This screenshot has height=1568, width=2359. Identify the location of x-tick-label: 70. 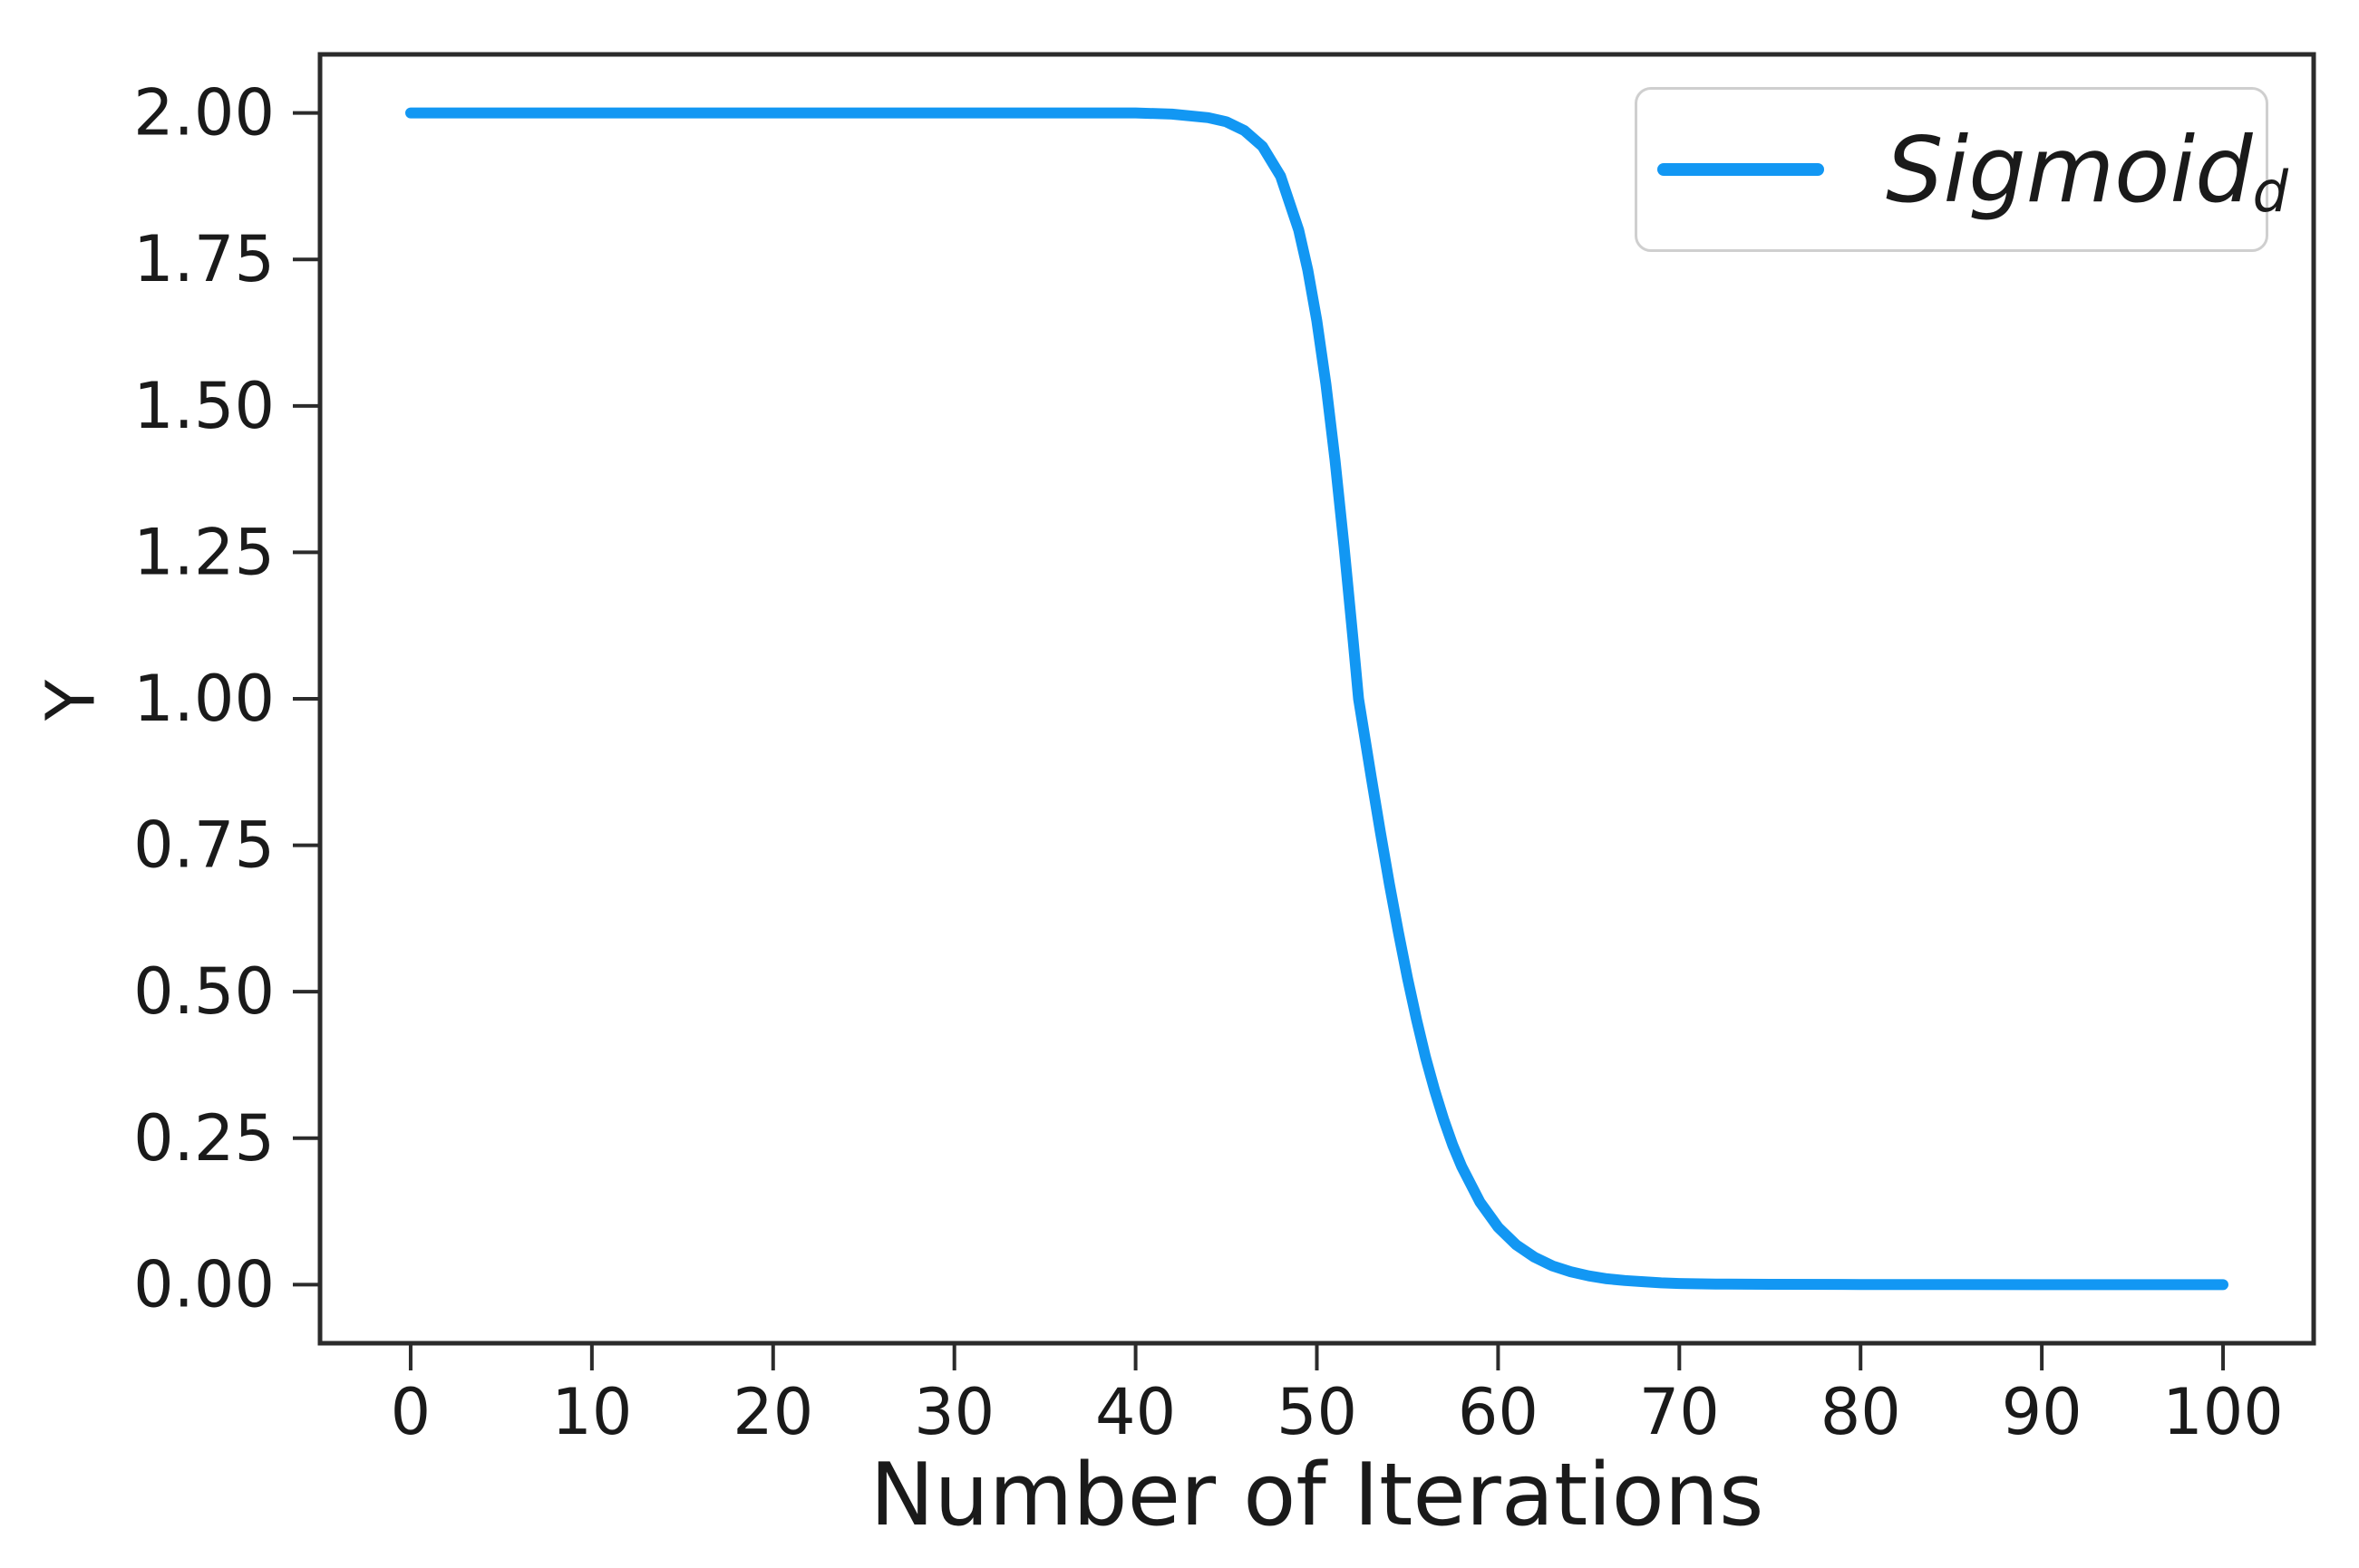
(1679, 1412).